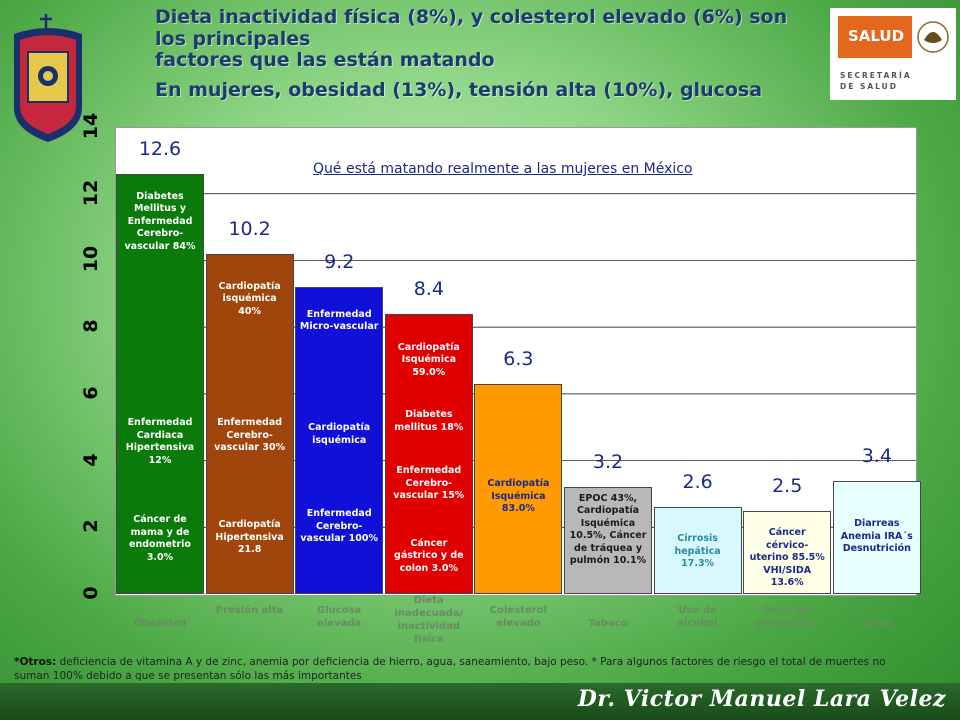 Image resolution: width=960 pixels, height=720 pixels. What do you see at coordinates (697, 617) in the screenshot?
I see `category-label: Uso de alcohol` at bounding box center [697, 617].